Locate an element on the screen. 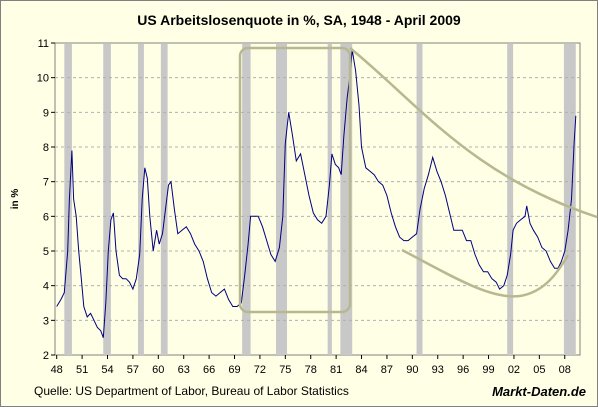 This screenshot has height=407, width=598. y-tick-label: 7 is located at coordinates (46, 183).